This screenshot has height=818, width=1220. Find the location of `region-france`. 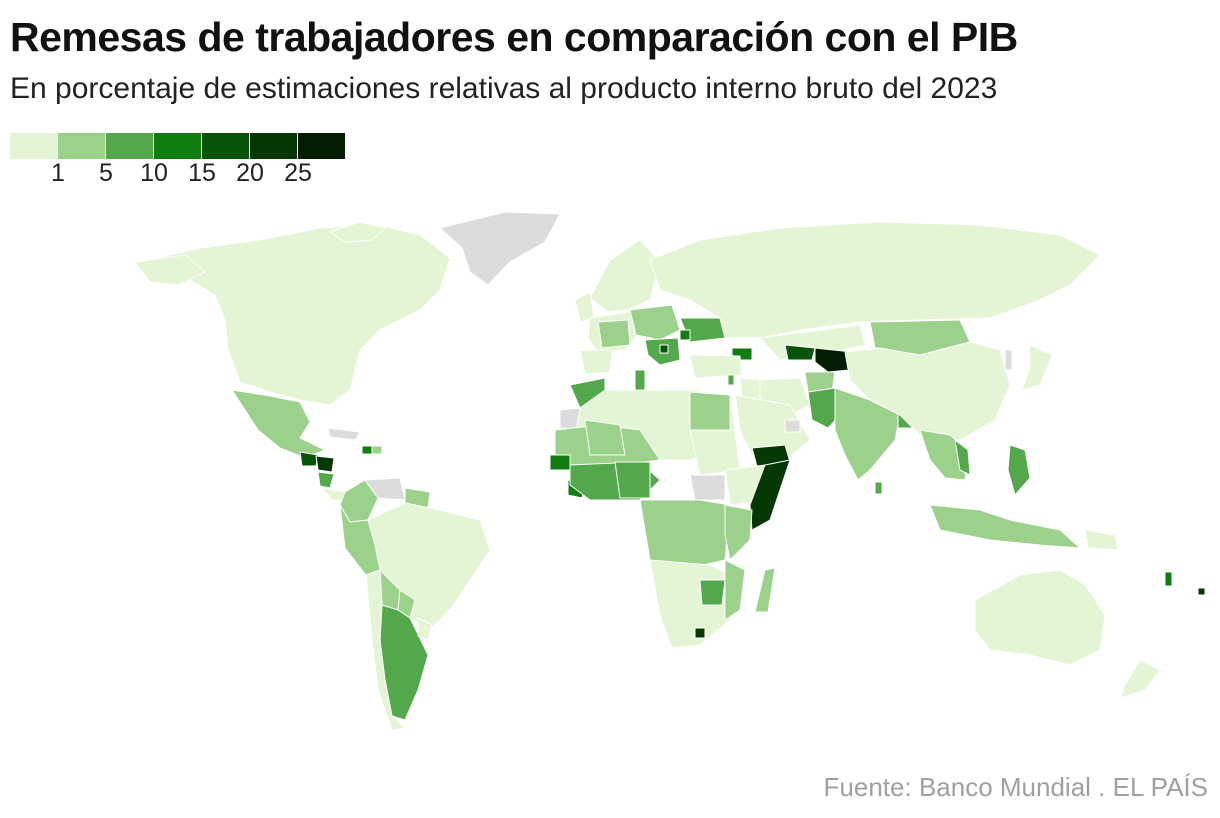

region-france is located at coordinates (614, 334).